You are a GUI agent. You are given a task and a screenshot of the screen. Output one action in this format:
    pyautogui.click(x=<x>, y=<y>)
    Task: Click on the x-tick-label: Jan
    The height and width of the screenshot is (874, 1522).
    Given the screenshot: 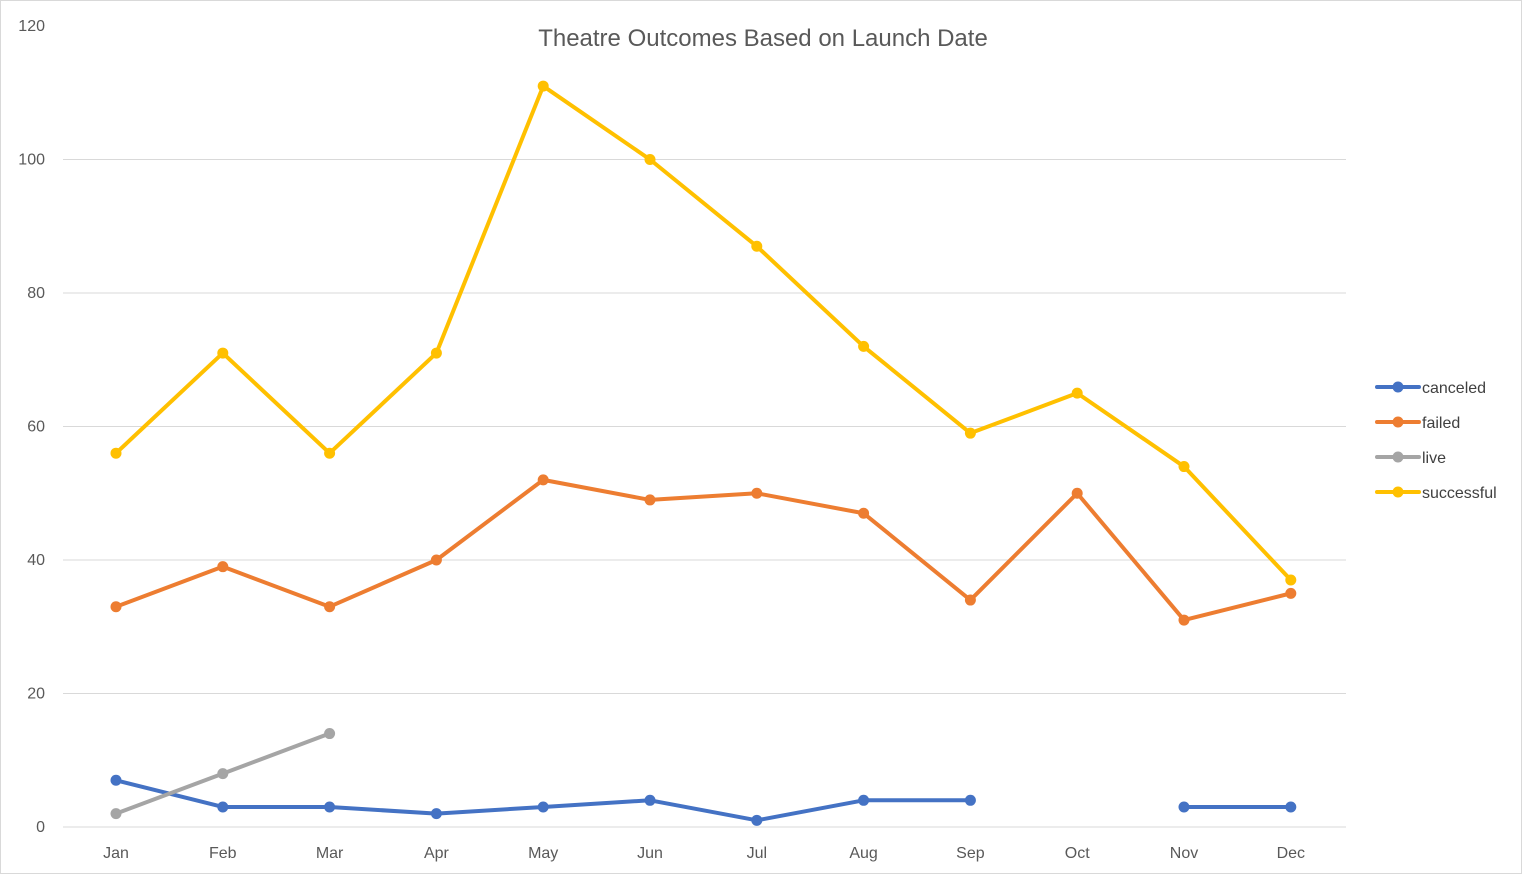 What is the action you would take?
    pyautogui.click(x=116, y=853)
    